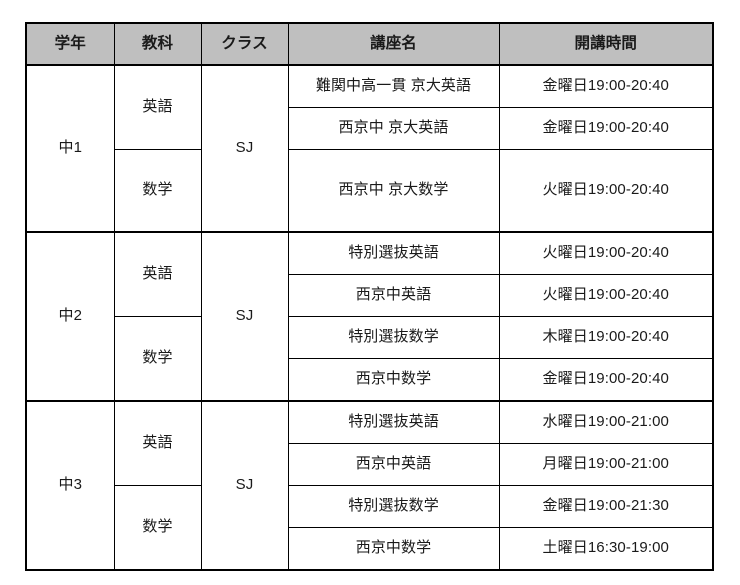  What do you see at coordinates (70, 44) in the screenshot?
I see `column-header-grade: 学年` at bounding box center [70, 44].